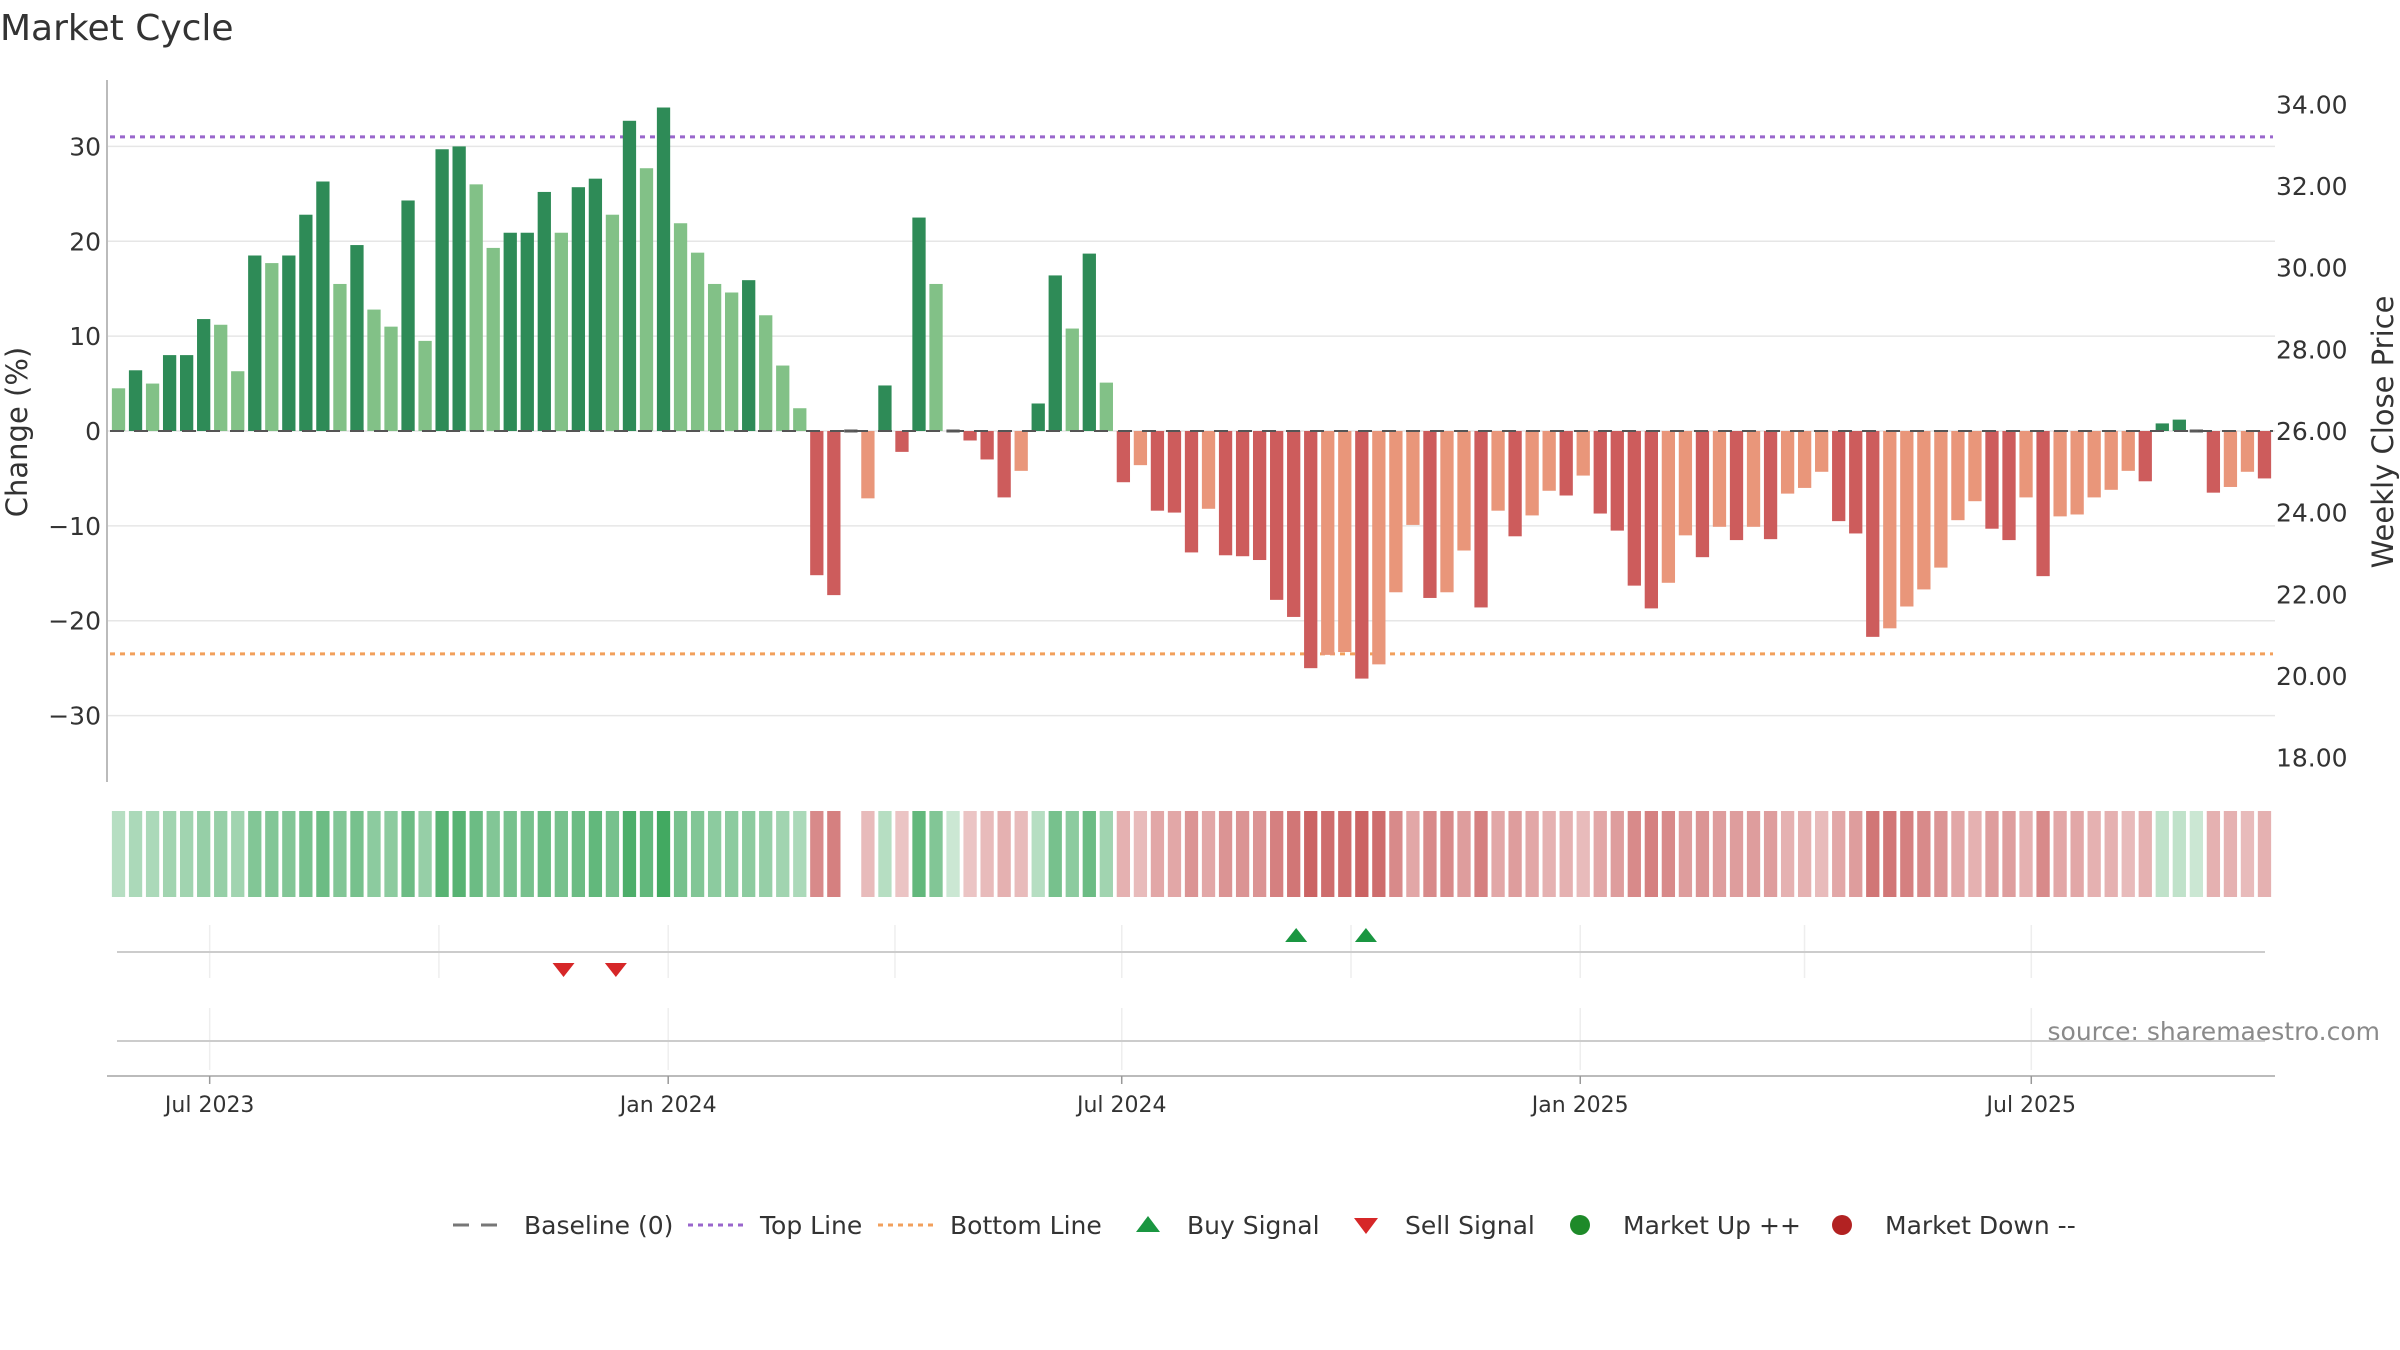 The image size is (2400, 1350). Describe the element at coordinates (85, 241) in the screenshot. I see `left-tick-label: 20` at that location.